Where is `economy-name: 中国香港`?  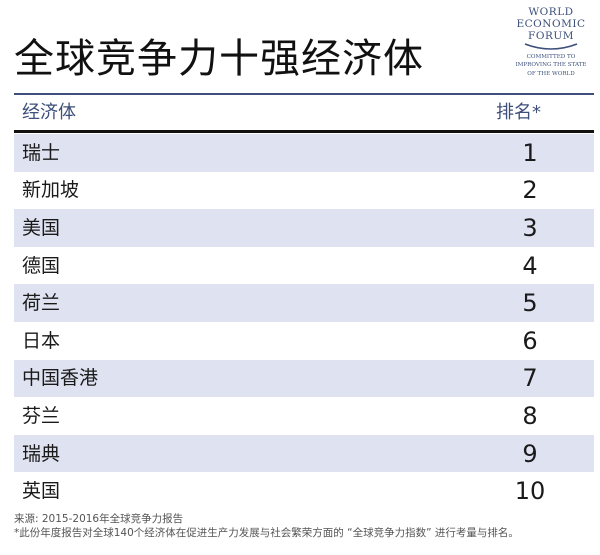
economy-name: 中国香港 is located at coordinates (60, 378).